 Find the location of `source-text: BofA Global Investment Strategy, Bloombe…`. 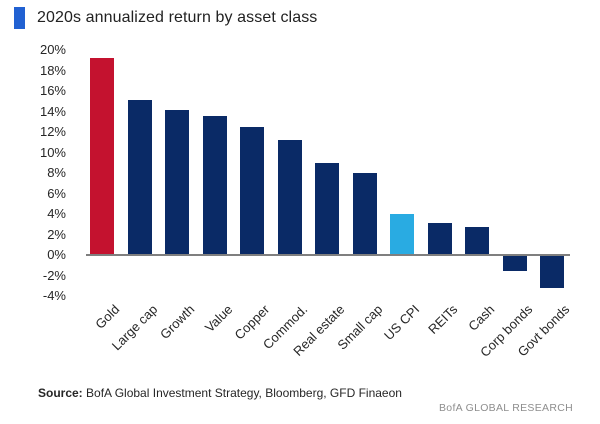

source-text: BofA Global Investment Strategy, Bloombe… is located at coordinates (242, 393).